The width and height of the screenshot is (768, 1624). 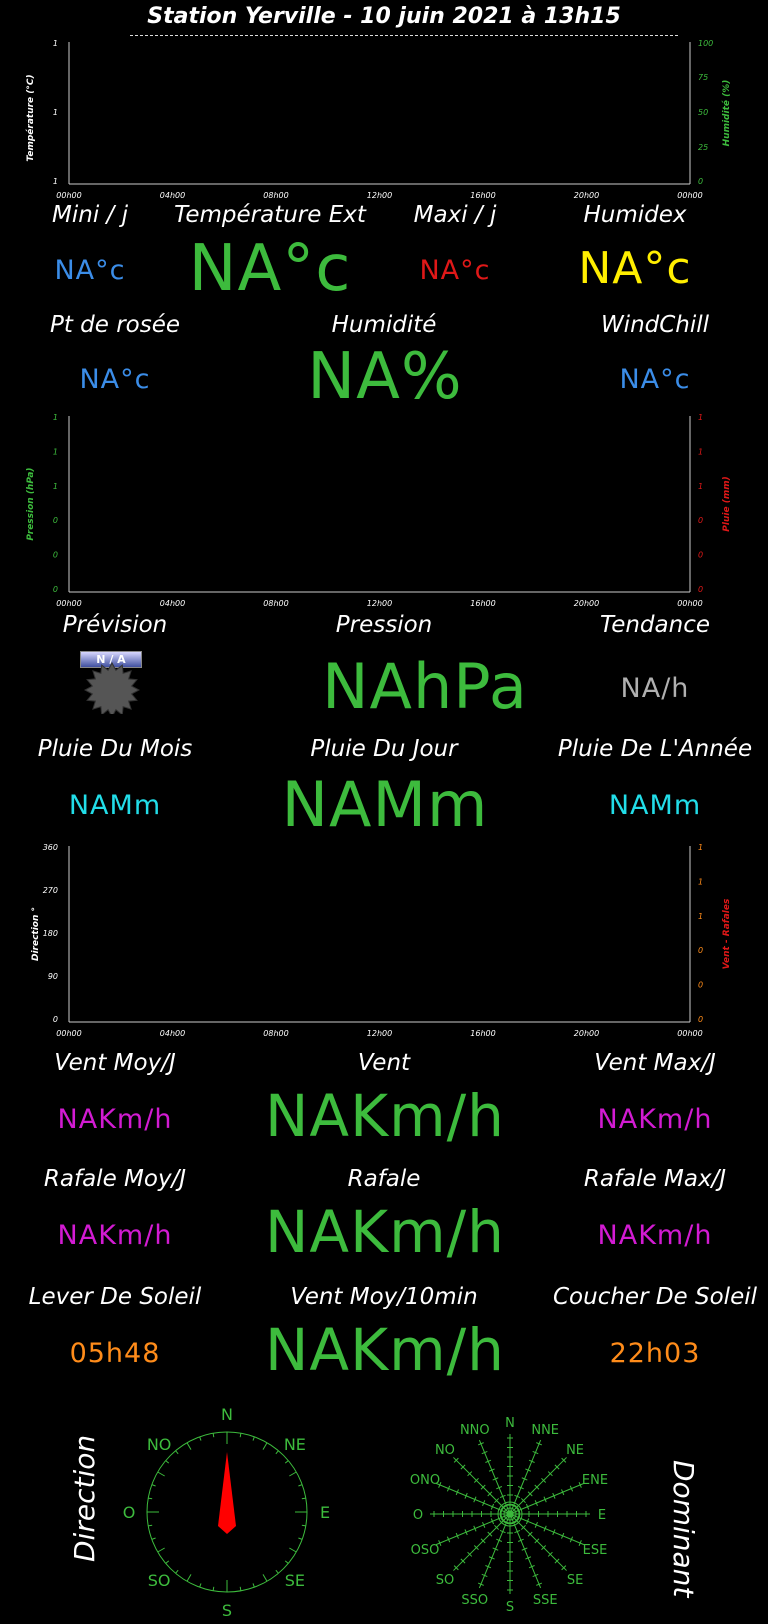 What do you see at coordinates (510, 1514) in the screenshot?
I see `rose-center` at bounding box center [510, 1514].